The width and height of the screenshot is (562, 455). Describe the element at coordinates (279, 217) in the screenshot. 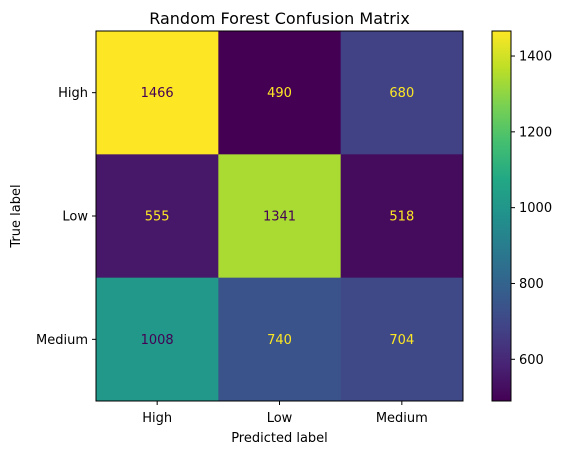

I see `cell-value-label: 1341` at that location.